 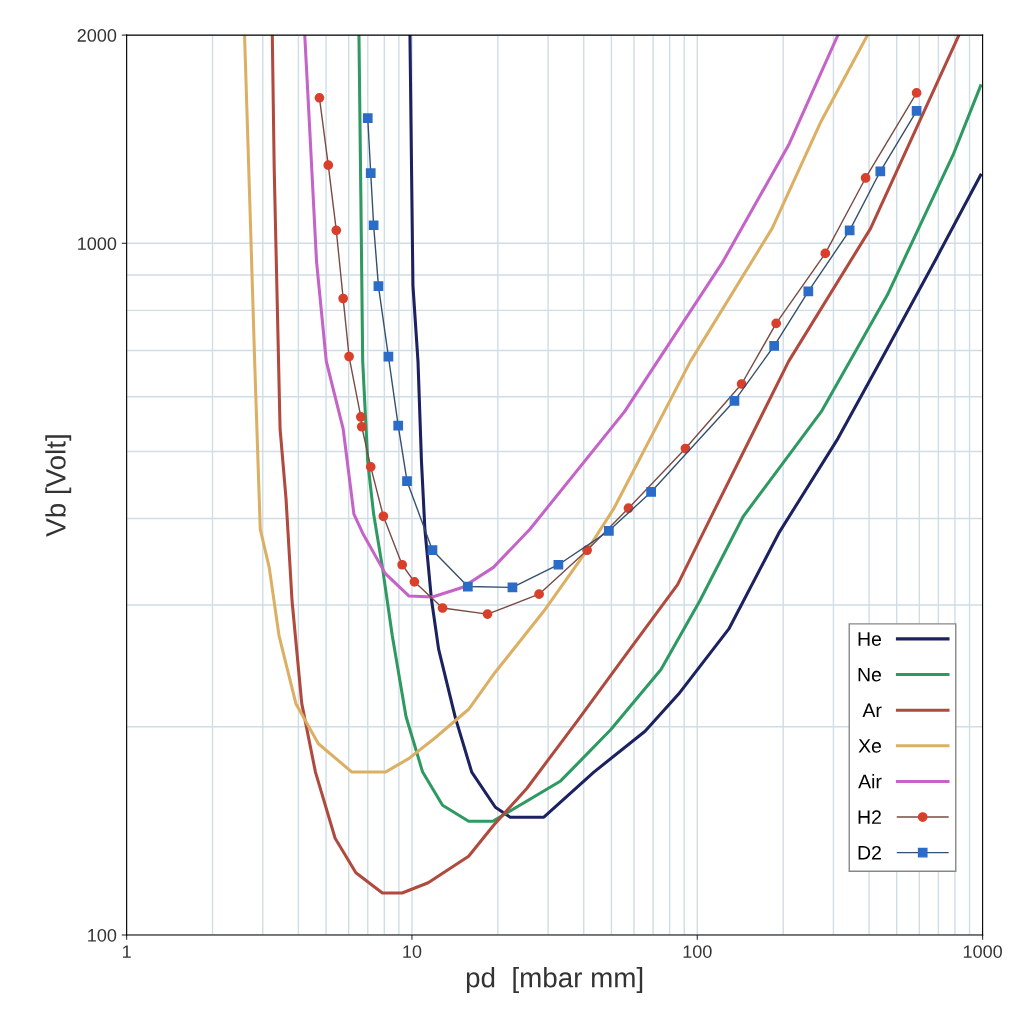 What do you see at coordinates (58, 486) in the screenshot?
I see `y-axis-title: Vb [Volt]` at bounding box center [58, 486].